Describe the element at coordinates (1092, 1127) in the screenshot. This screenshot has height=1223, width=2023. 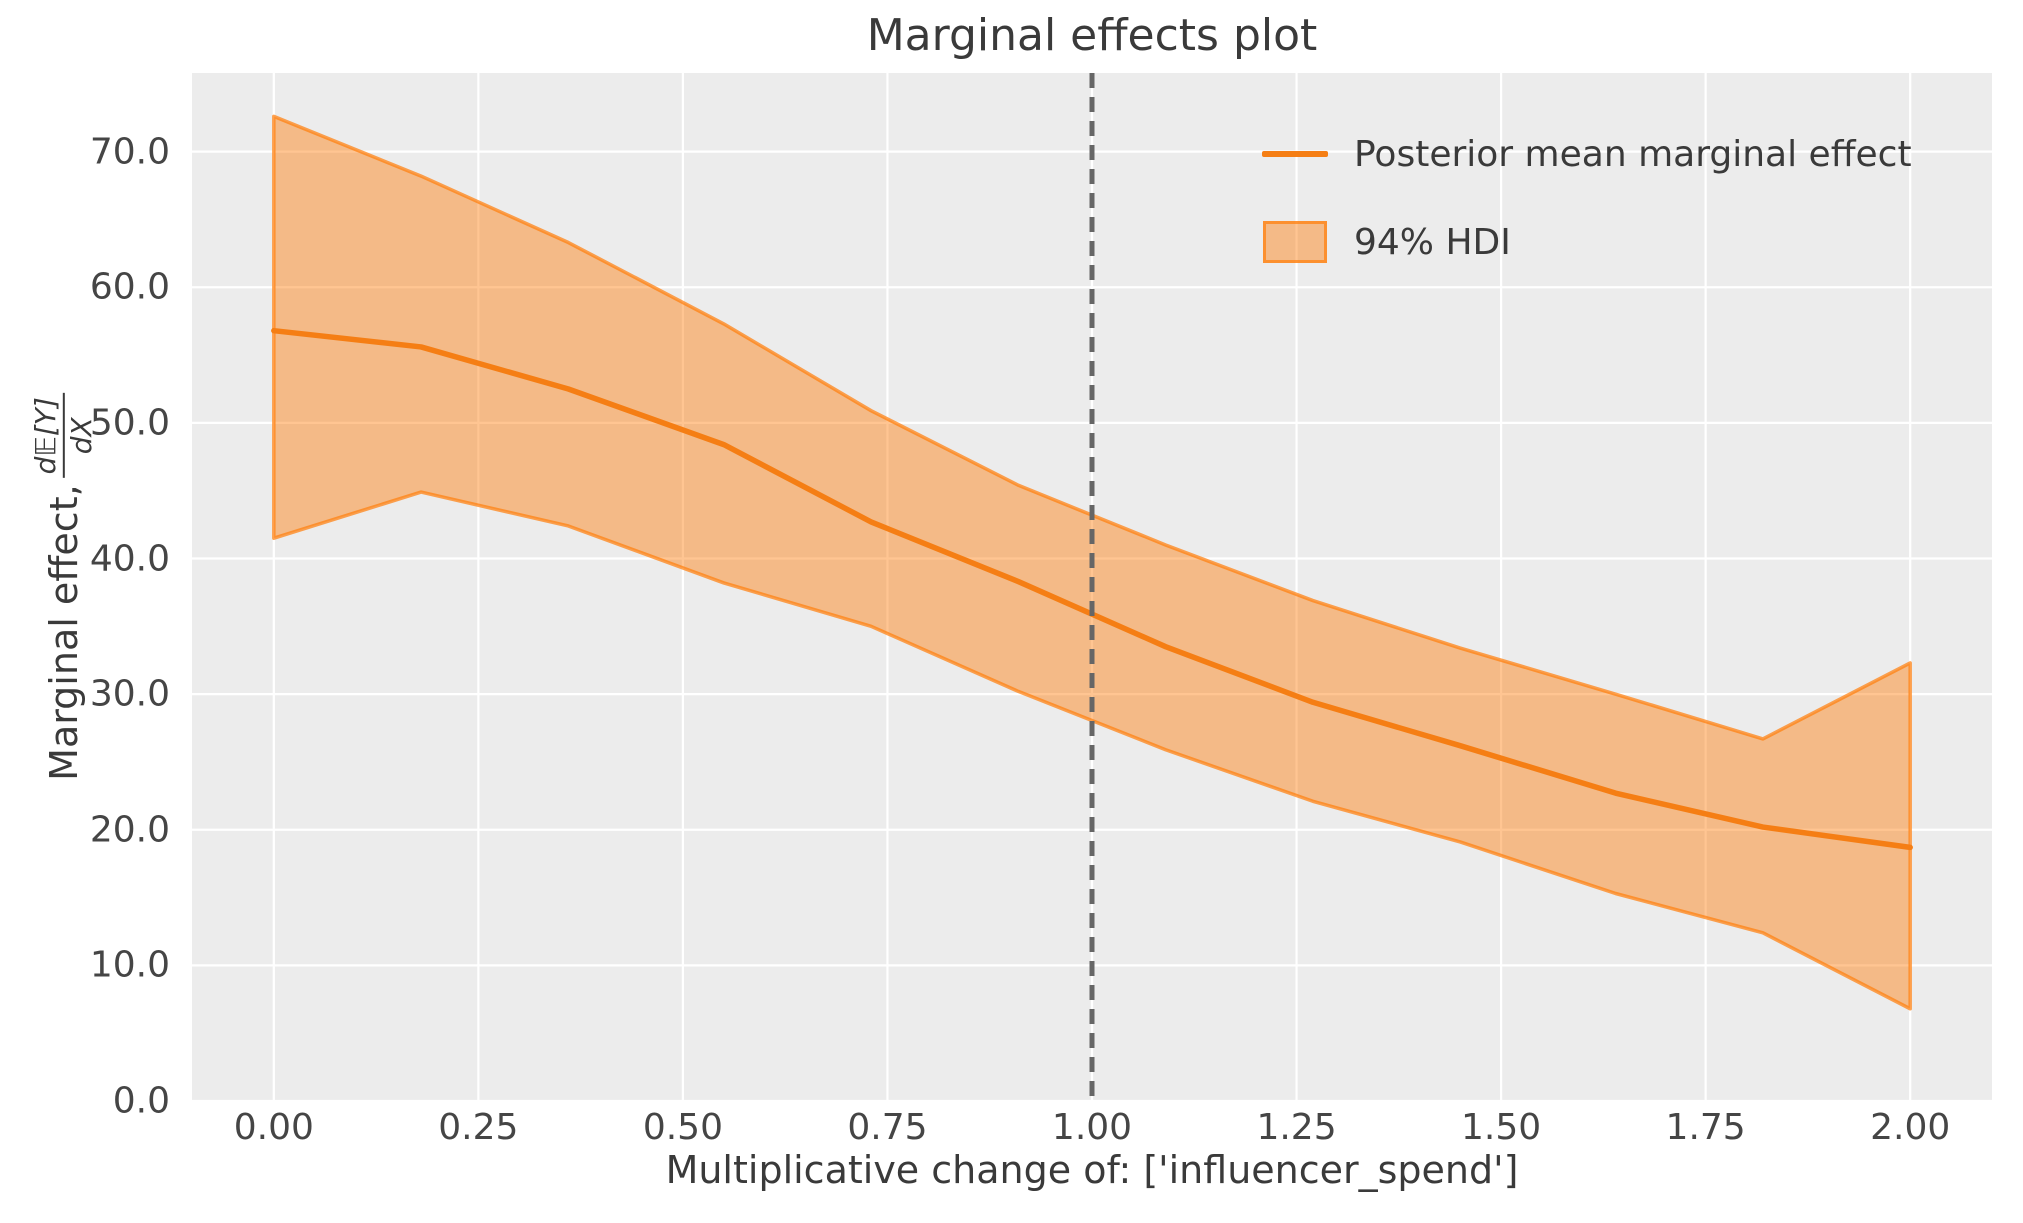
I see `x-tick-label: 1.00` at that location.